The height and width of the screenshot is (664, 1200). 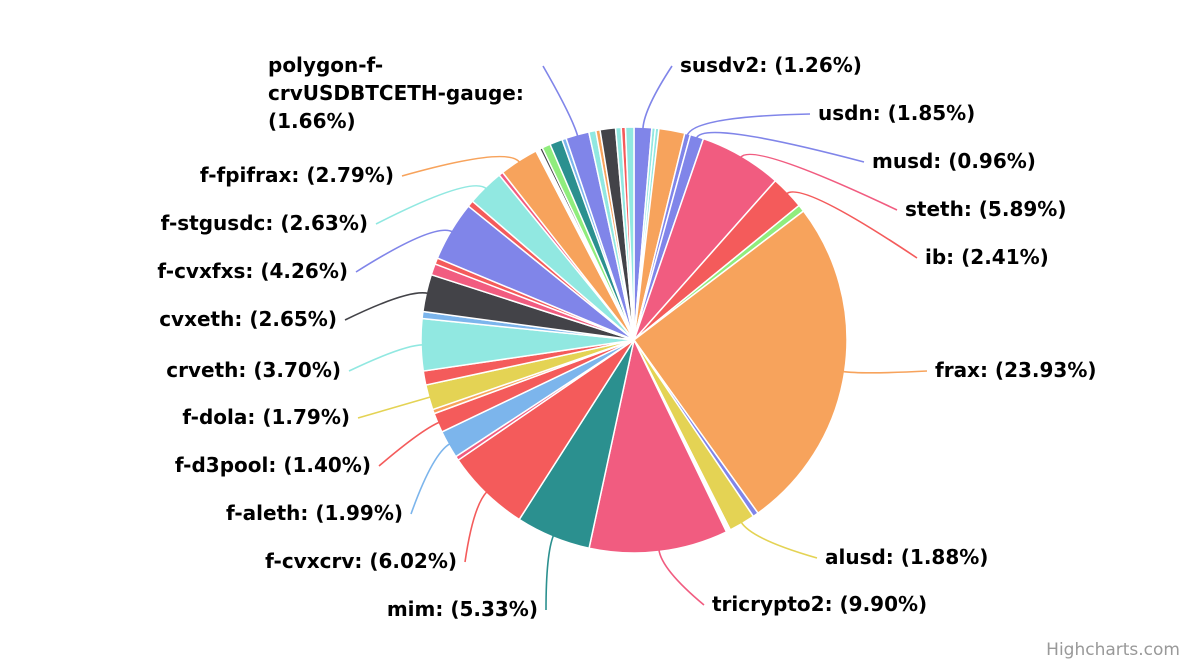 I want to click on connector-frax, so click(x=885, y=372).